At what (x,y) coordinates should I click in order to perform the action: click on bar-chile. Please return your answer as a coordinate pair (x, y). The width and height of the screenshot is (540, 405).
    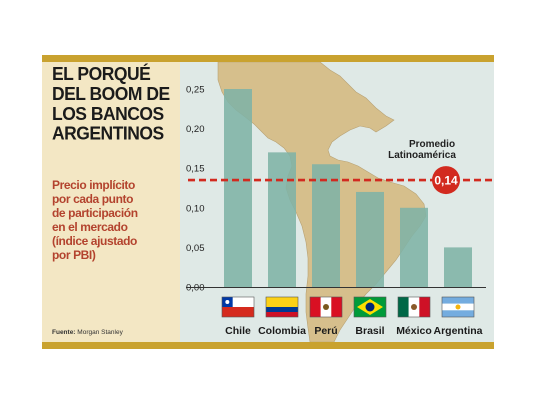
    Looking at the image, I should click on (238, 188).